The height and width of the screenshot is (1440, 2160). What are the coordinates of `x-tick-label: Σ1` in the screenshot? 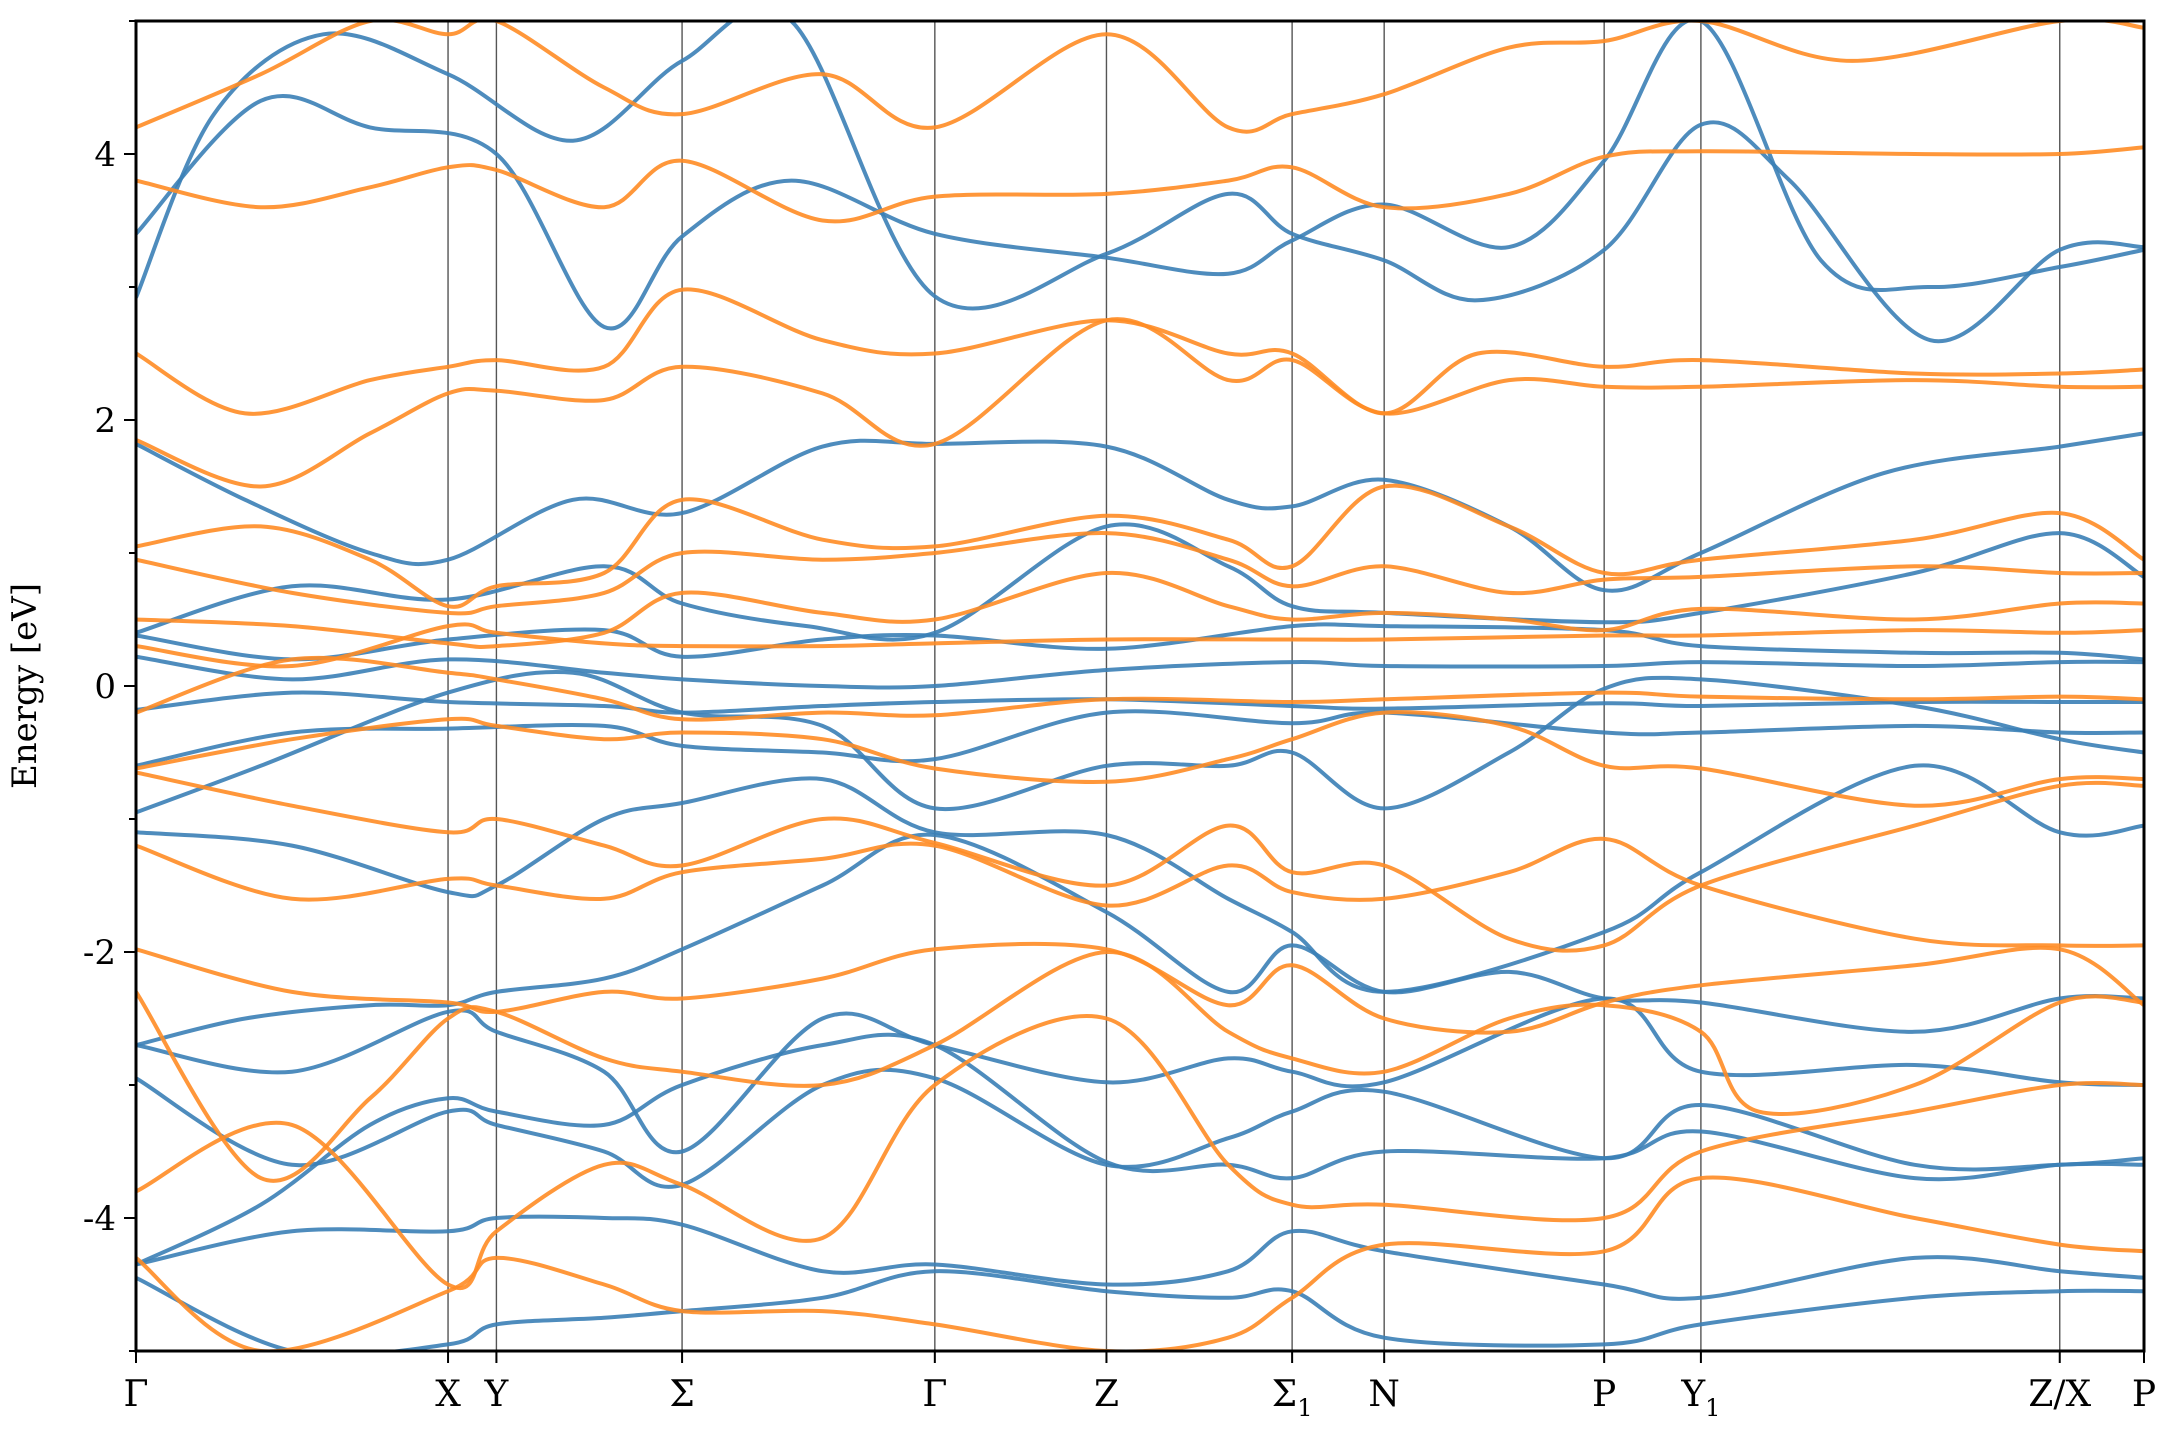 It's located at (1292, 1398).